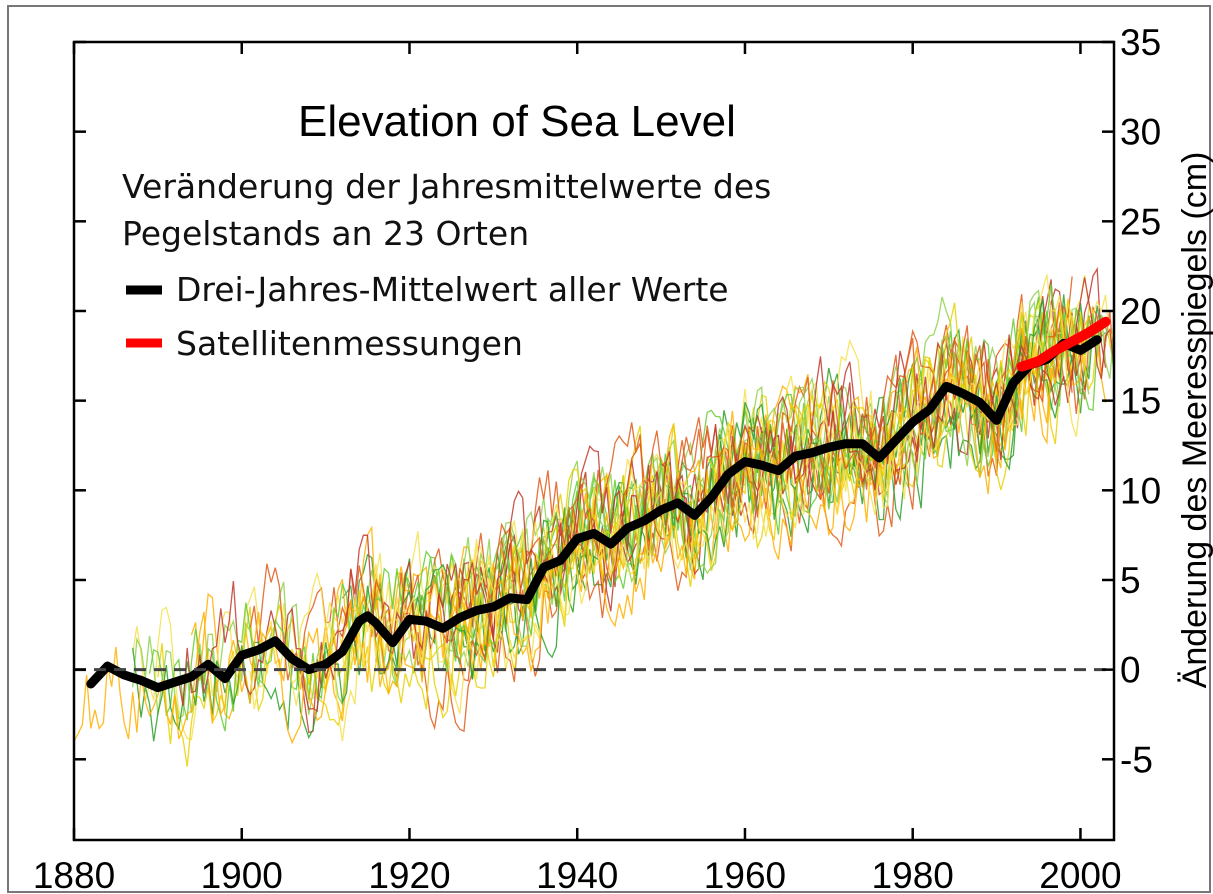 Image resolution: width=1213 pixels, height=894 pixels. Describe the element at coordinates (349, 343) in the screenshot. I see `legend-label-satellite: Satellitenmessungen` at that location.